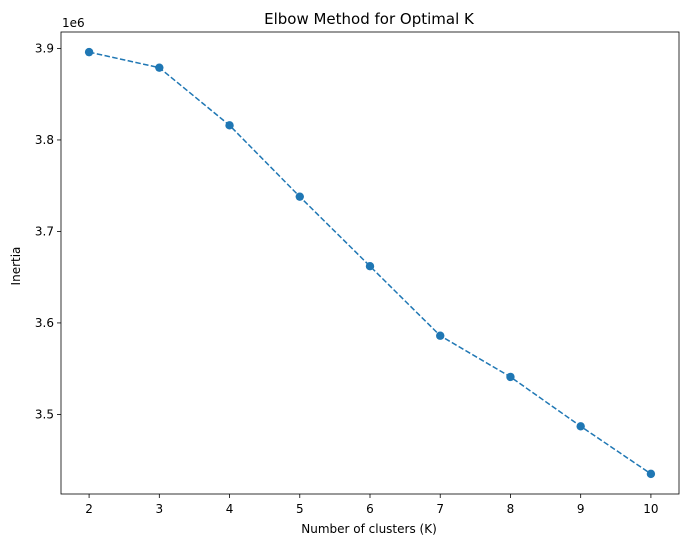 The height and width of the screenshot is (547, 691). I want to click on y-tick-label: 3.6, so click(44, 323).